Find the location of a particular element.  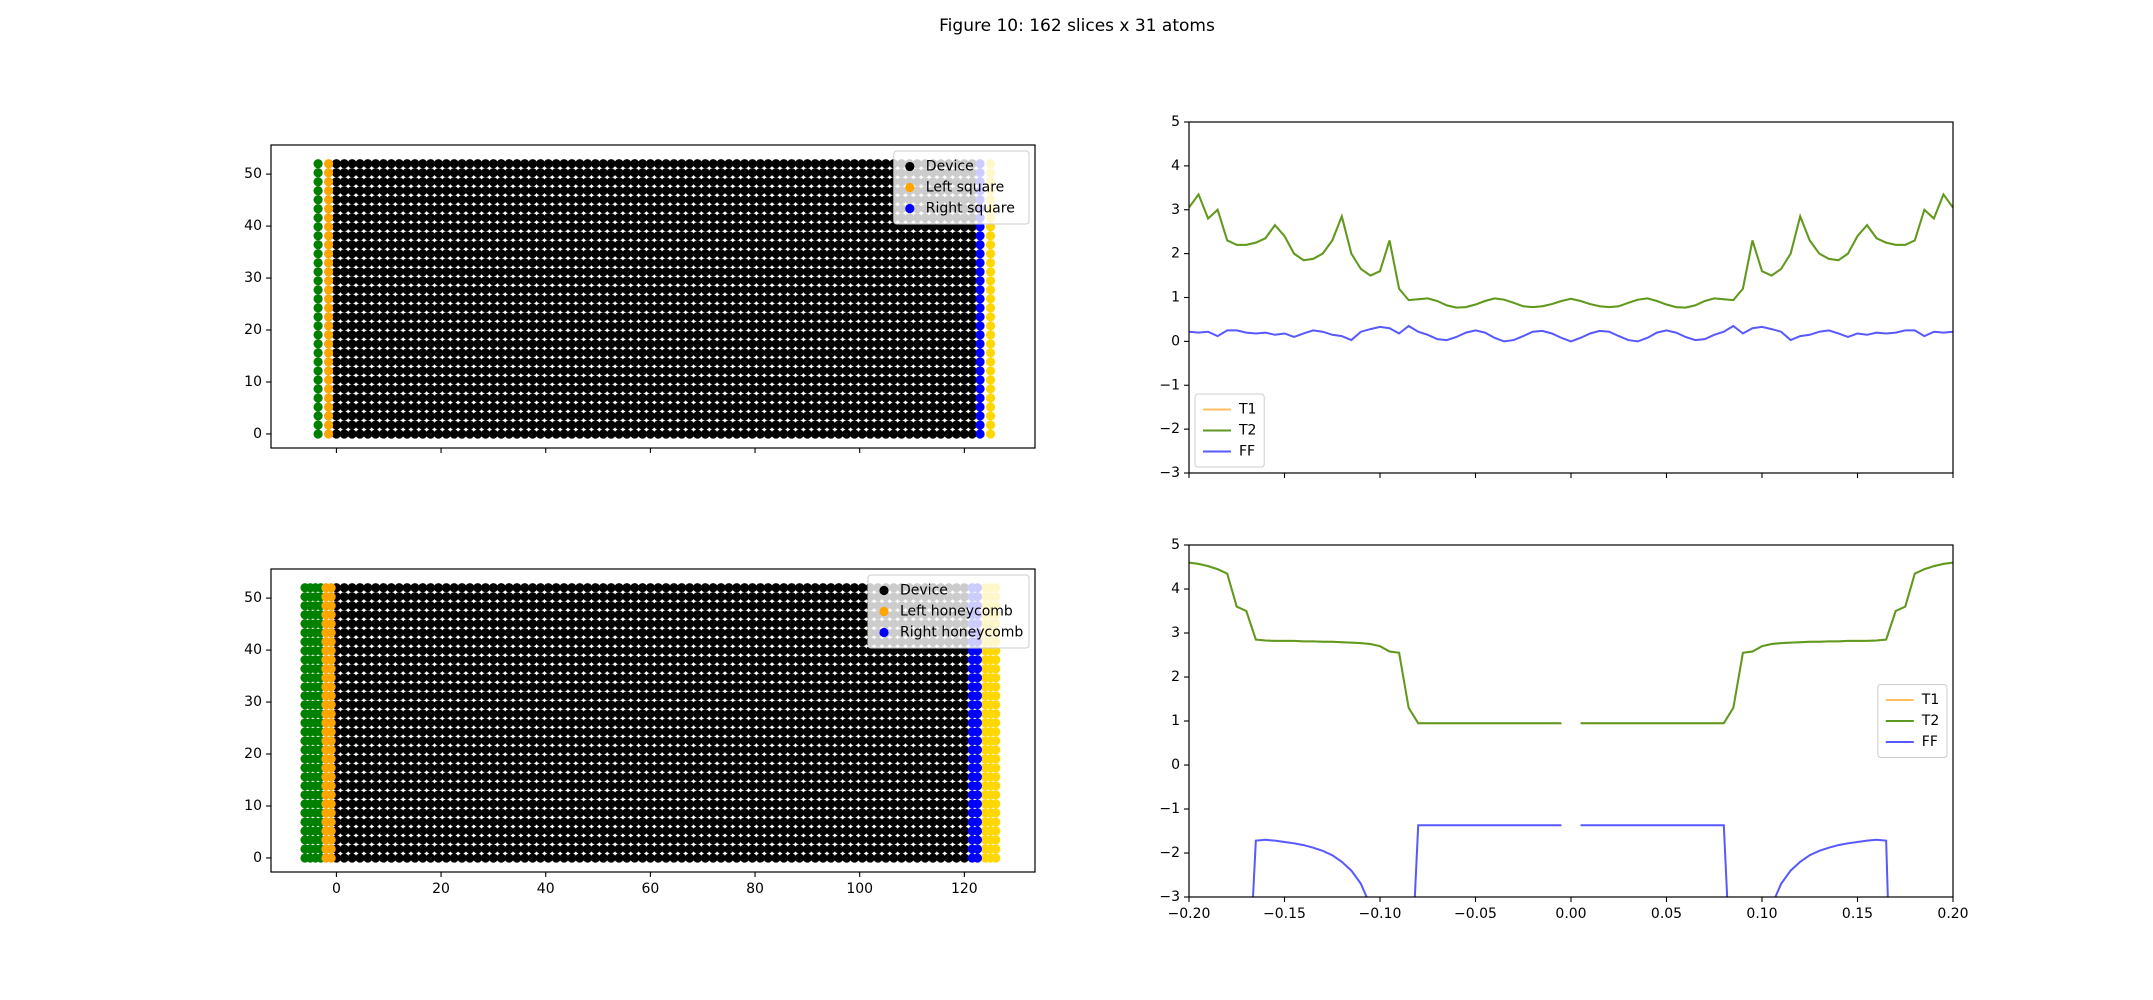

series-line is located at coordinates (1571, 250).